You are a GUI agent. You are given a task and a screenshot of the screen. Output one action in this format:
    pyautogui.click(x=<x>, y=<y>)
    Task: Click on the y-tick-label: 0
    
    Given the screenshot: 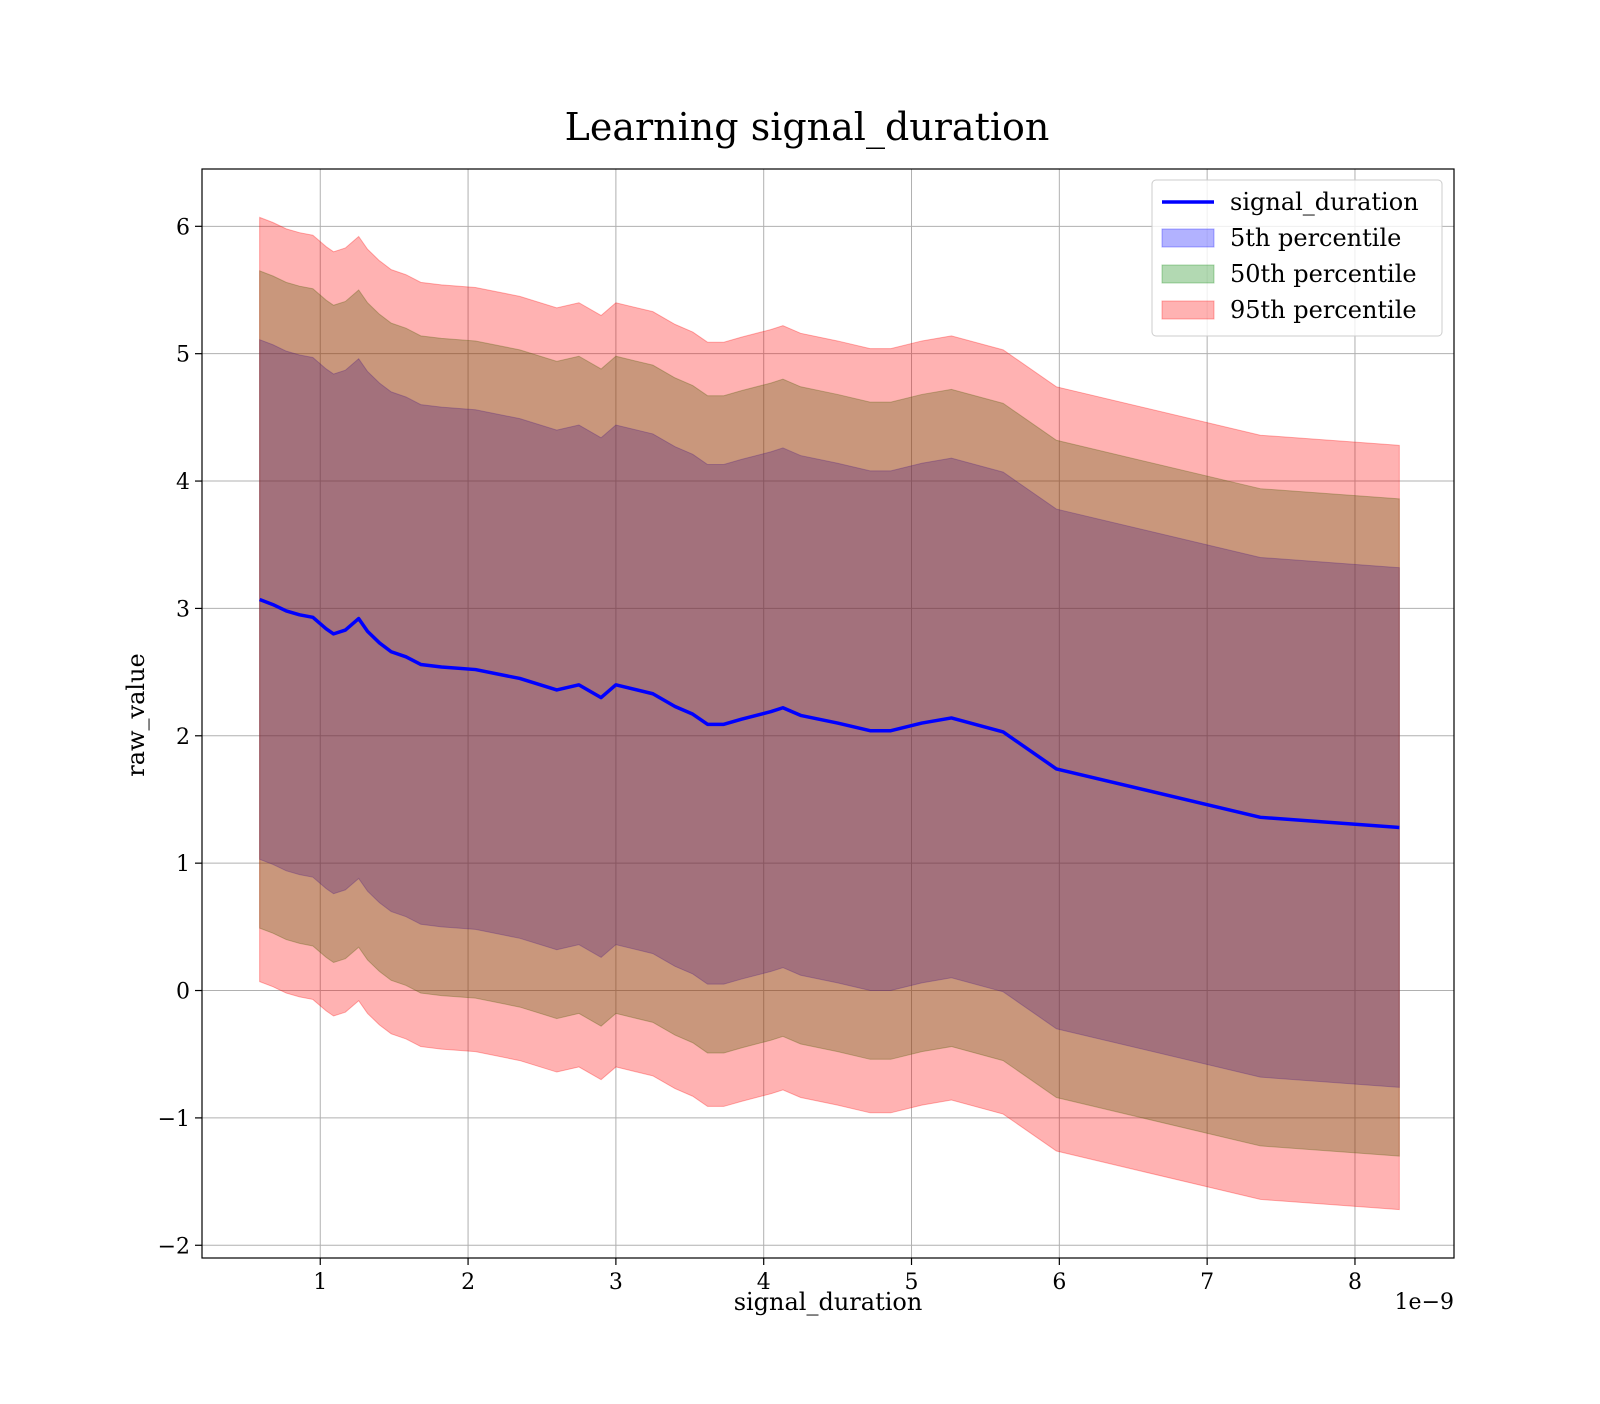 What is the action you would take?
    pyautogui.click(x=183, y=992)
    